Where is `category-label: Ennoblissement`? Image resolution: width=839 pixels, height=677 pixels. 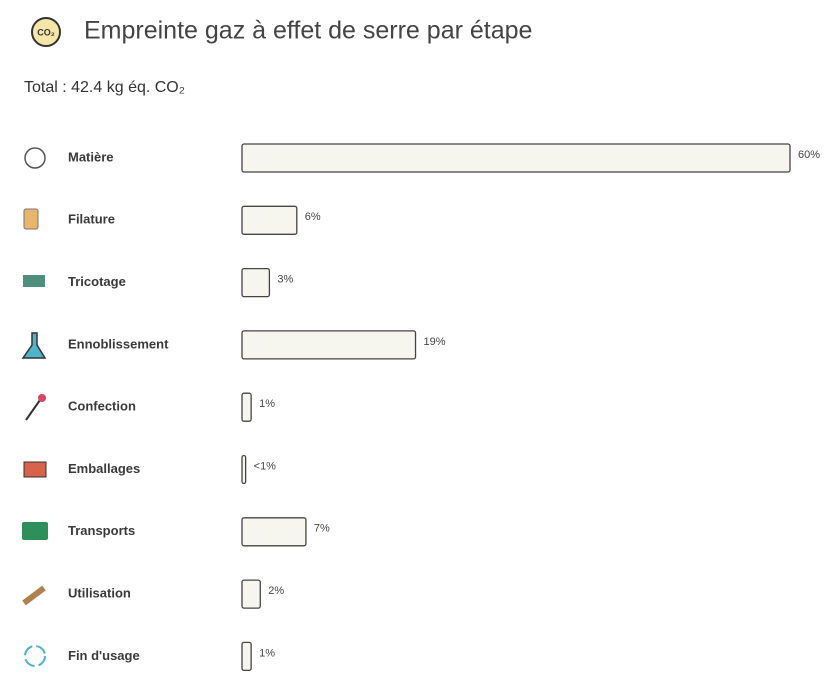
category-label: Ennoblissement is located at coordinates (118, 343).